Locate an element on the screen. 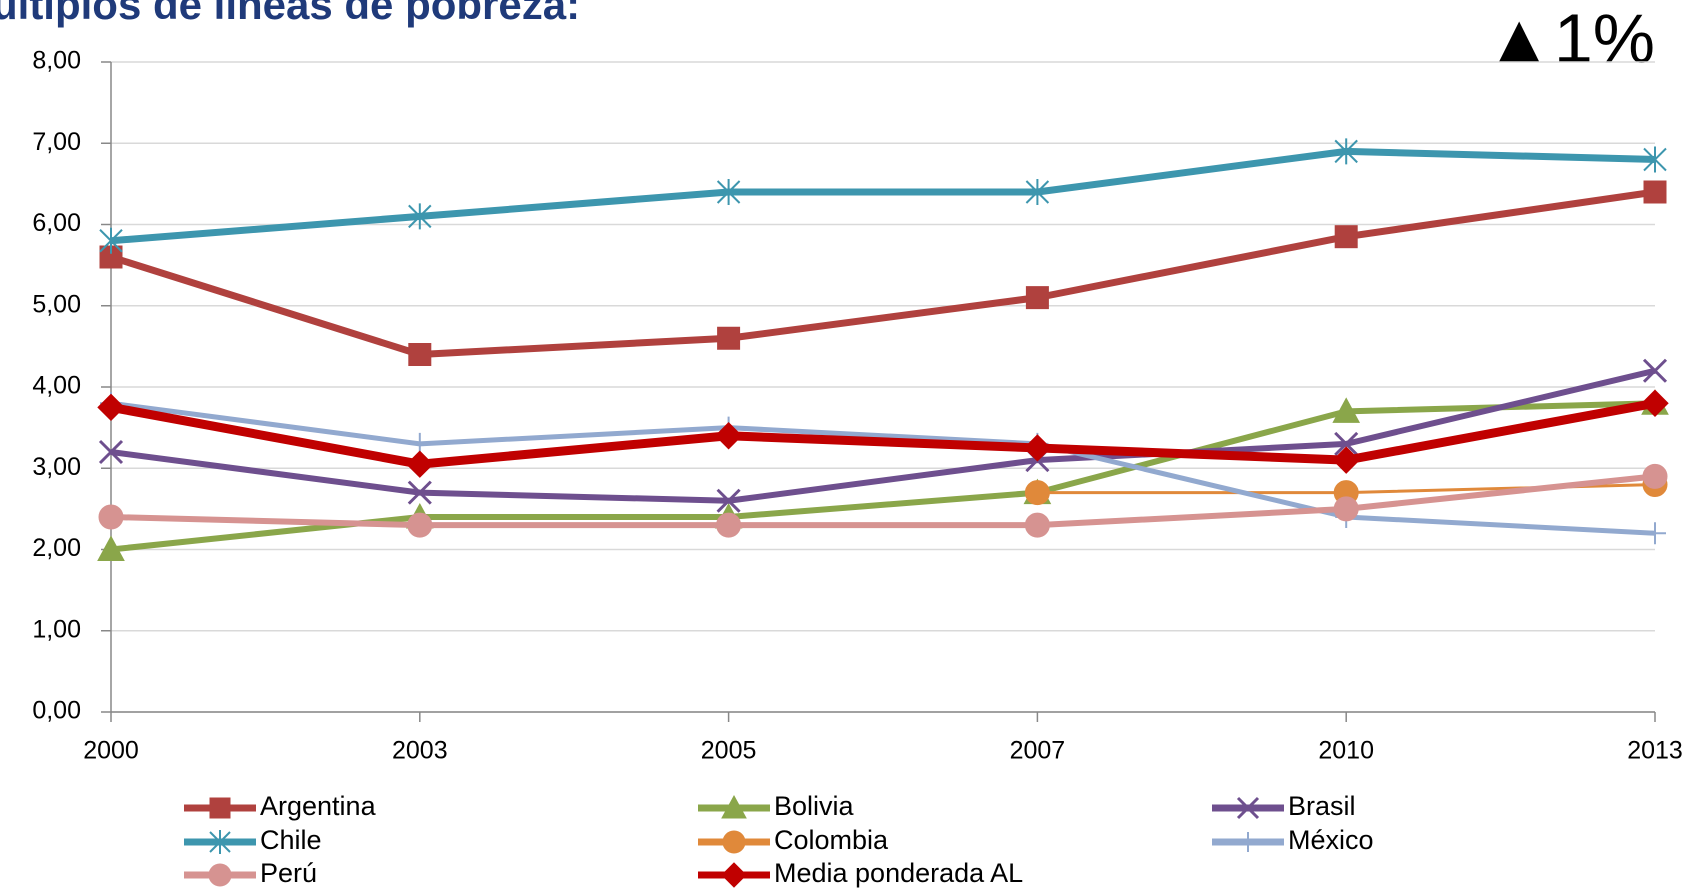 The height and width of the screenshot is (889, 1694). legend-label: Argentina is located at coordinates (318, 806).